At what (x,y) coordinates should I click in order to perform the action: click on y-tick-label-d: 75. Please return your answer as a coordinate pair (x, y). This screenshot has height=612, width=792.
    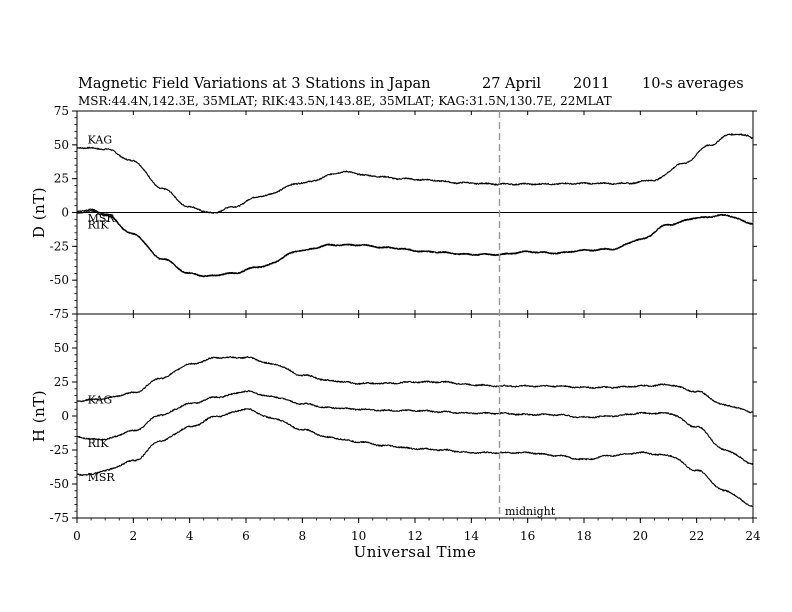
    Looking at the image, I should click on (61, 111).